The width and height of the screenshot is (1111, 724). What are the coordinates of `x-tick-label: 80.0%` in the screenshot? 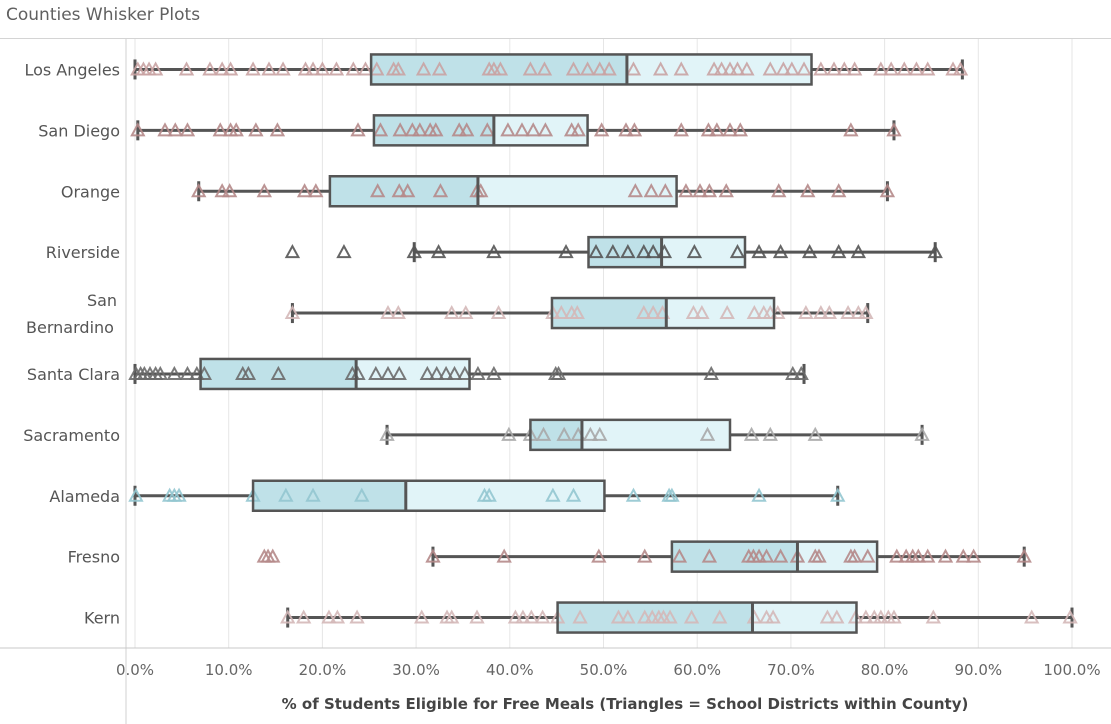 It's located at (885, 670).